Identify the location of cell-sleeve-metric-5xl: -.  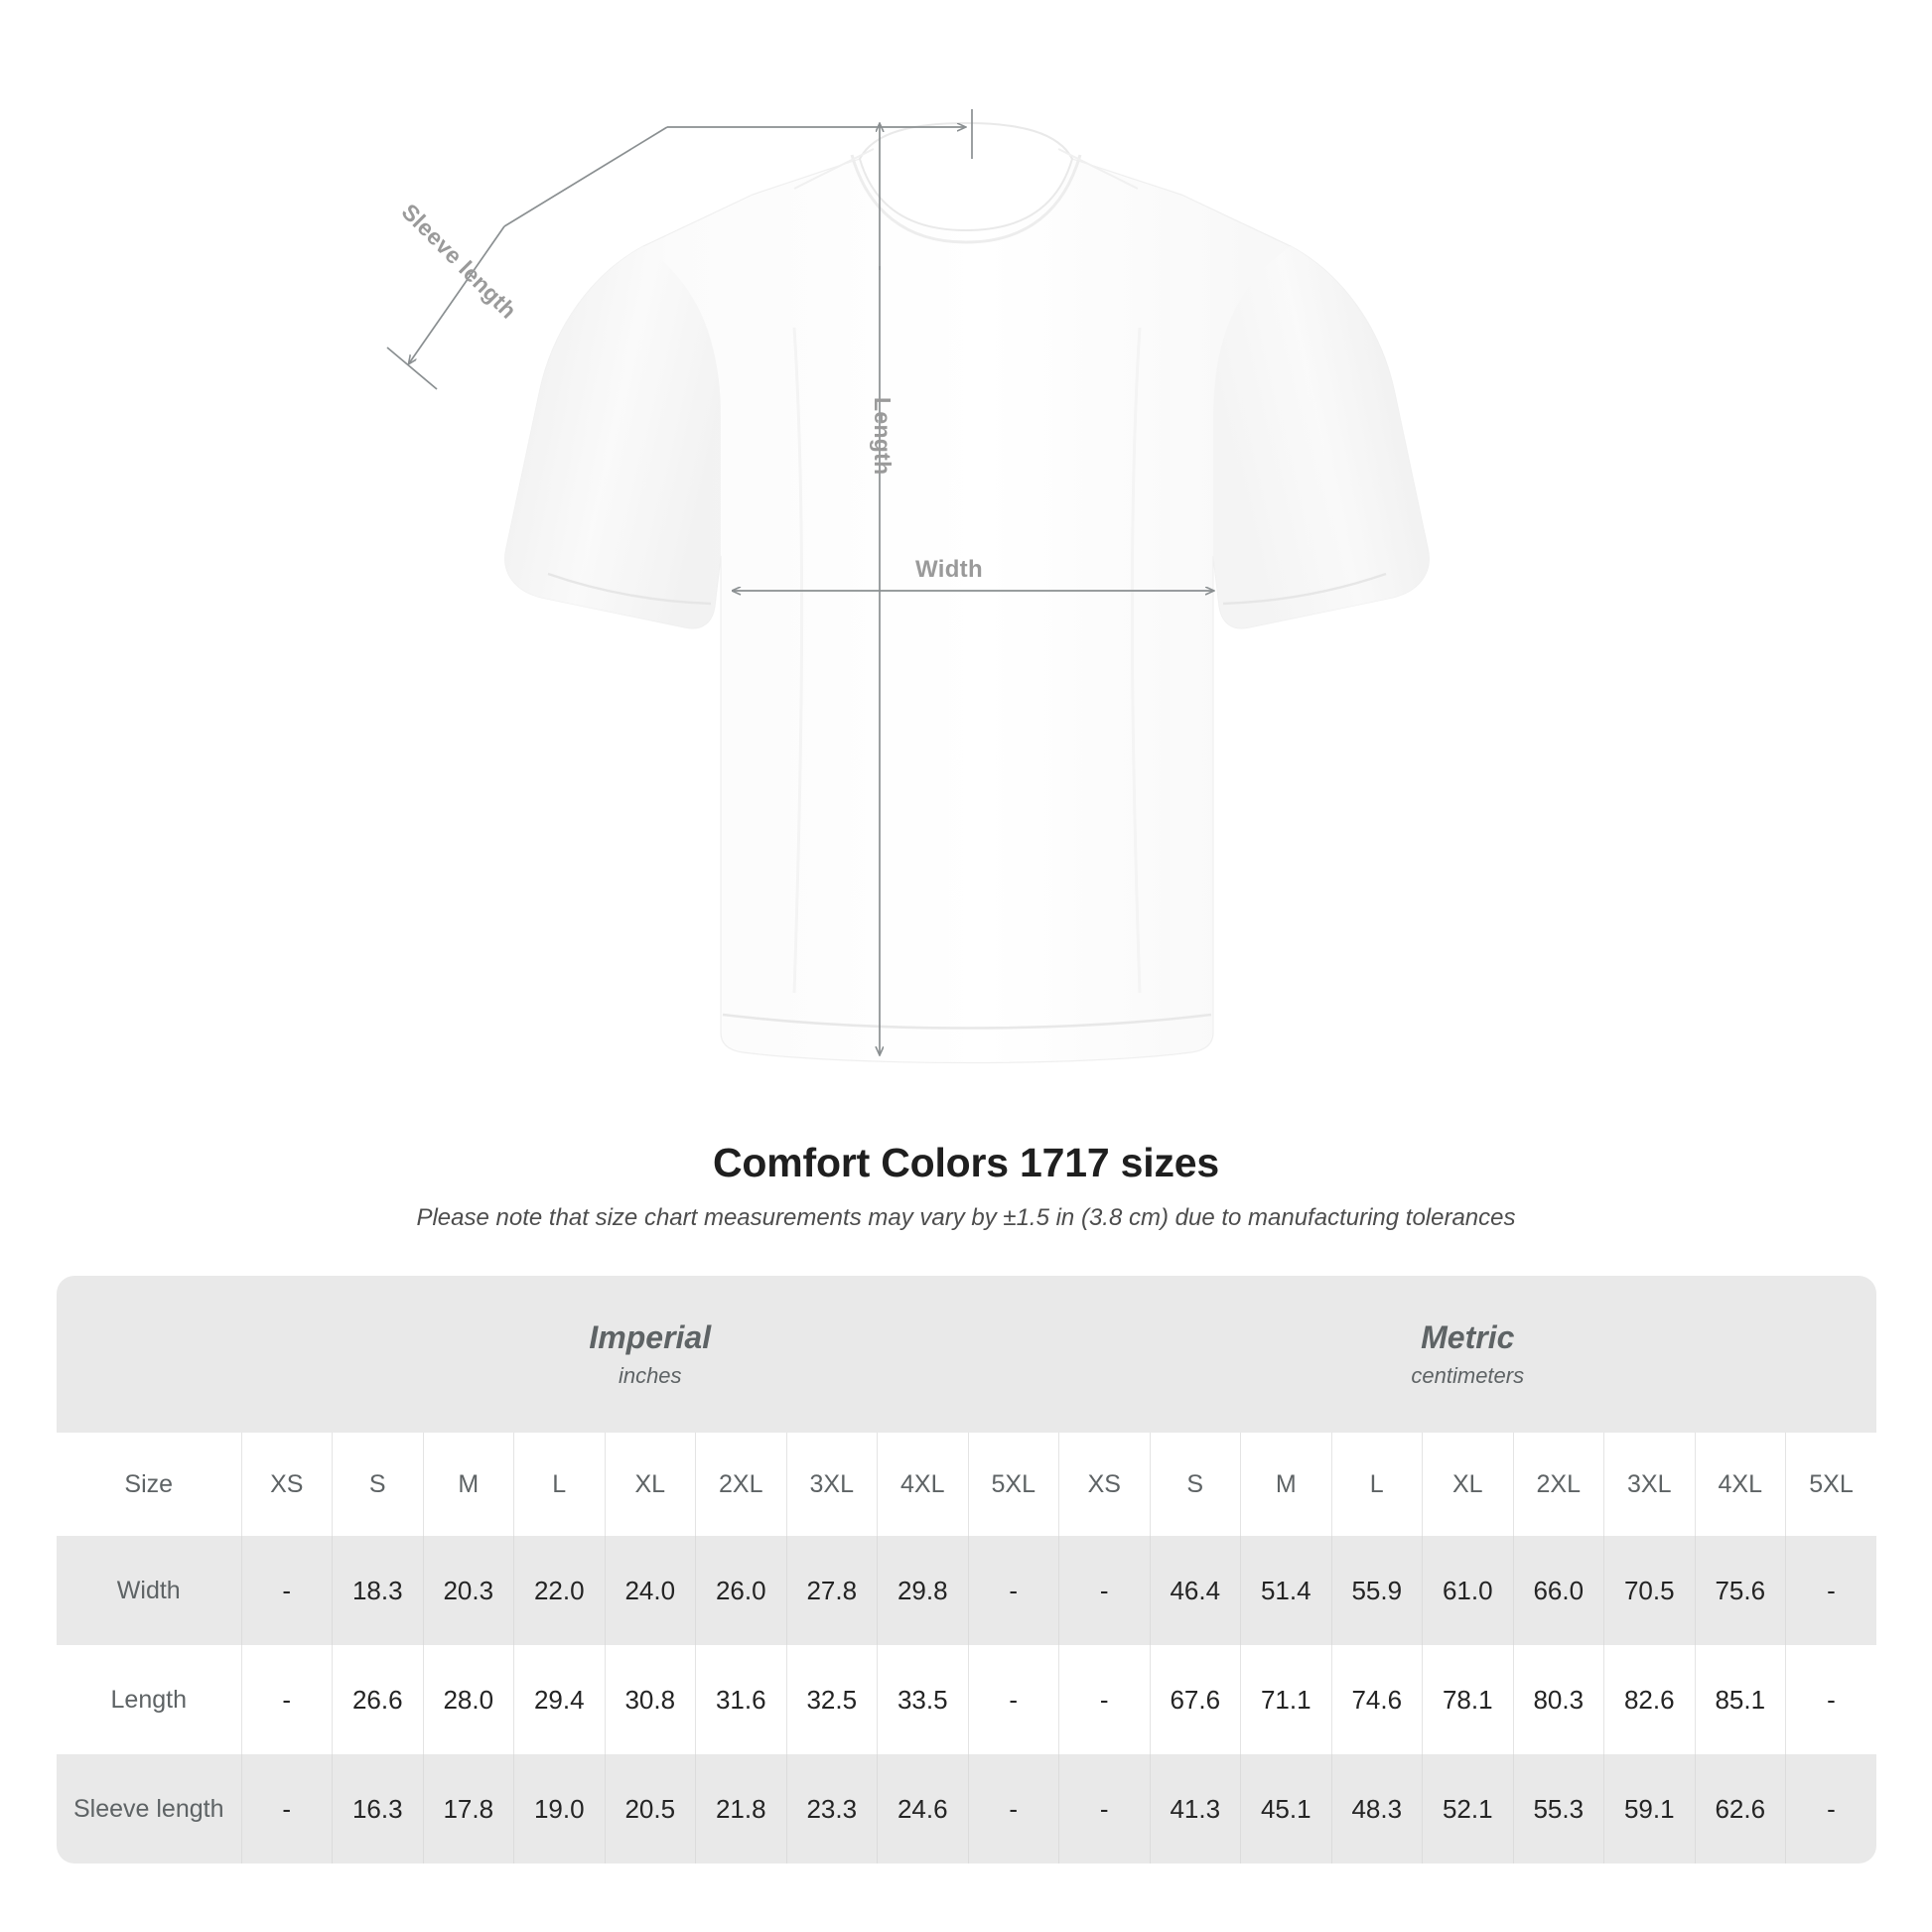
(1831, 1809).